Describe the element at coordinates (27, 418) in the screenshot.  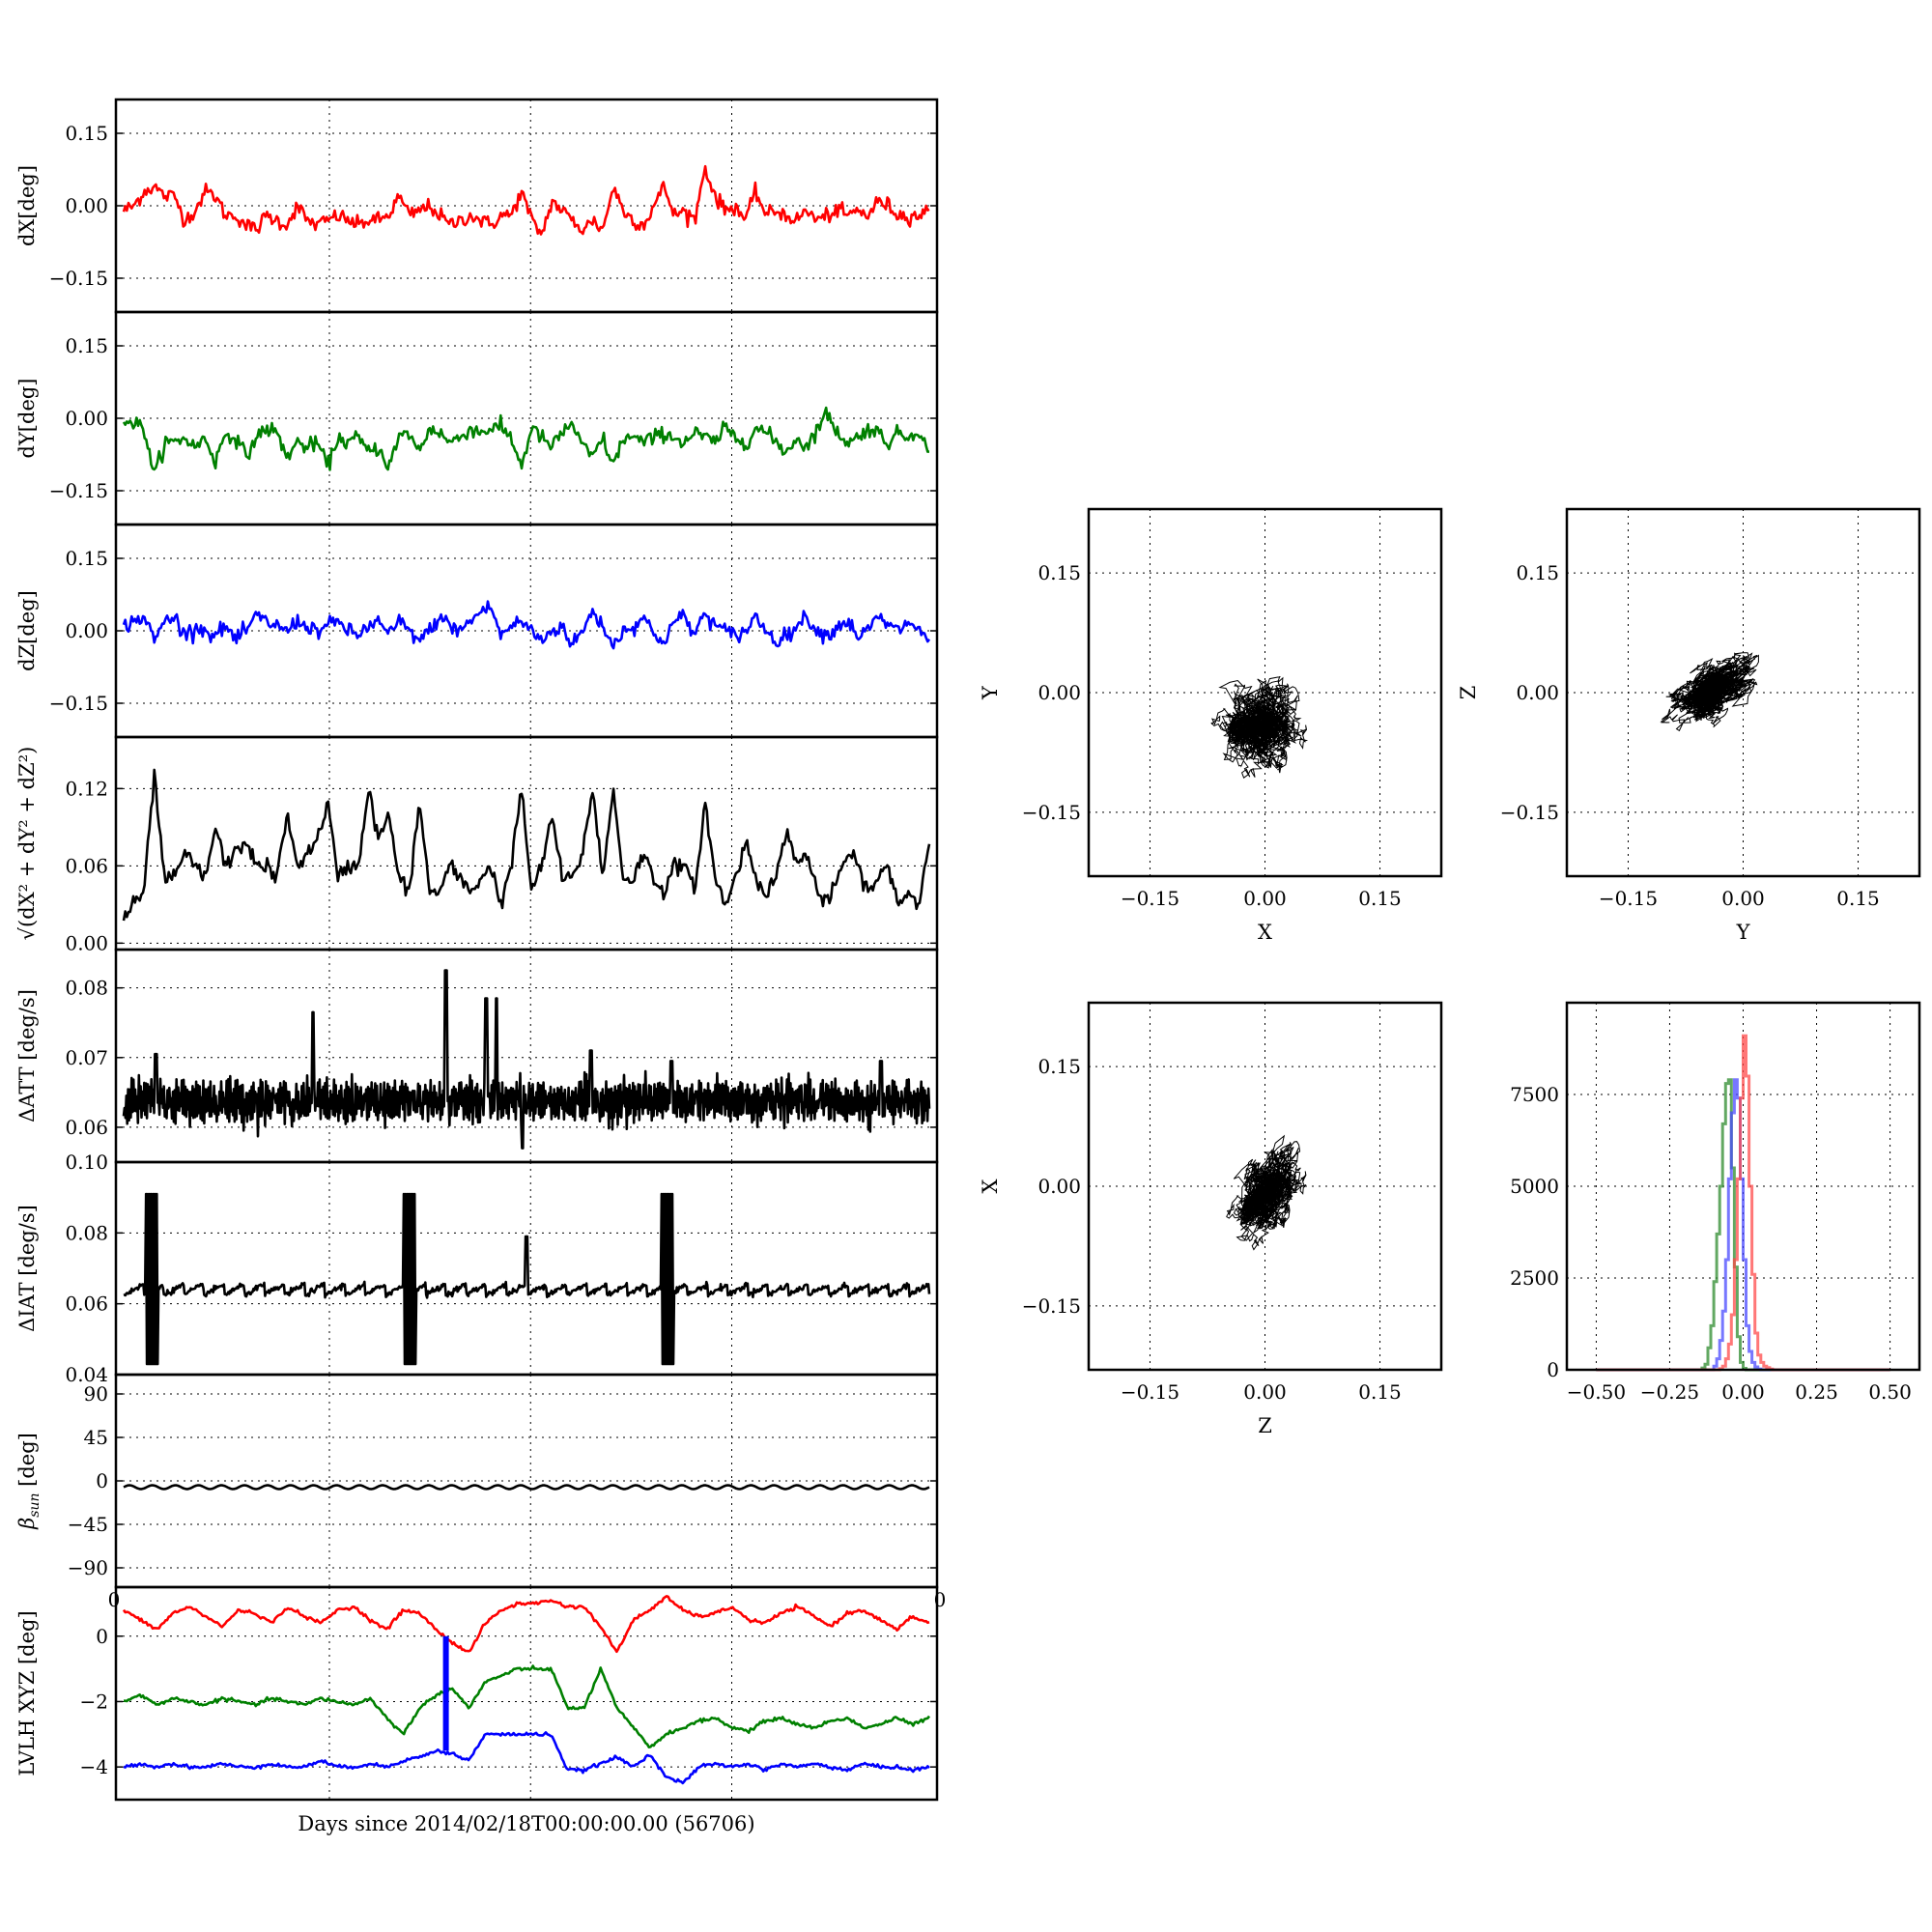
I see `ylabel: dY[deg]` at that location.